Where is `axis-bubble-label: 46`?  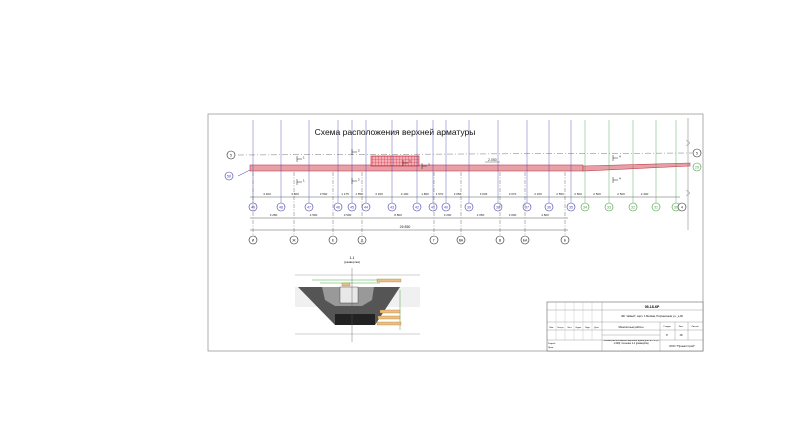 axis-bubble-label: 46 is located at coordinates (338, 207).